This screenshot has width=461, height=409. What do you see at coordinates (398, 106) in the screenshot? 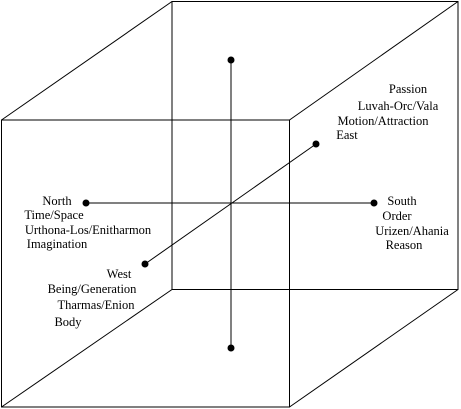
I see `label-line: Luvah-Orc/Vala` at bounding box center [398, 106].